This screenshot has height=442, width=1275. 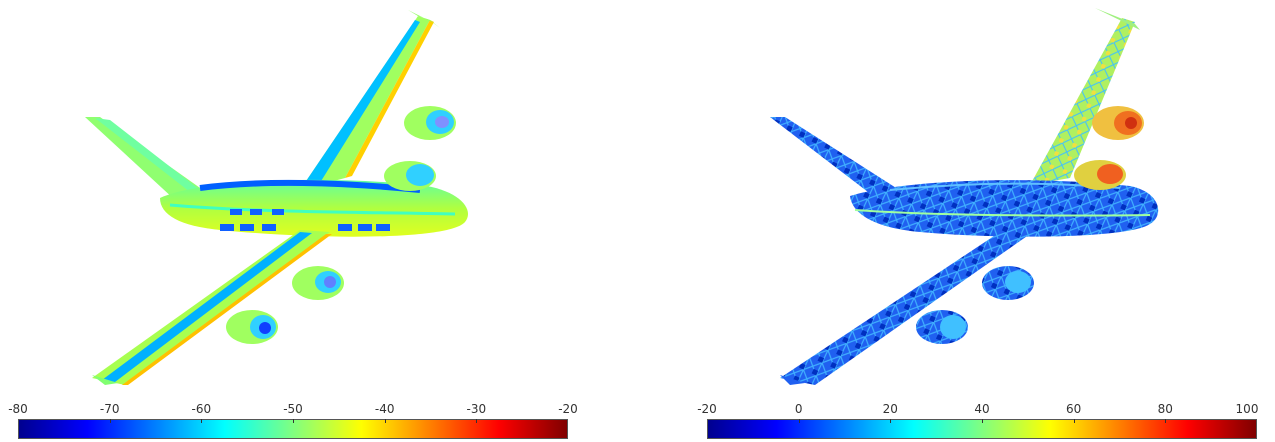 I want to click on right-tick-label: 40, so click(x=982, y=409).